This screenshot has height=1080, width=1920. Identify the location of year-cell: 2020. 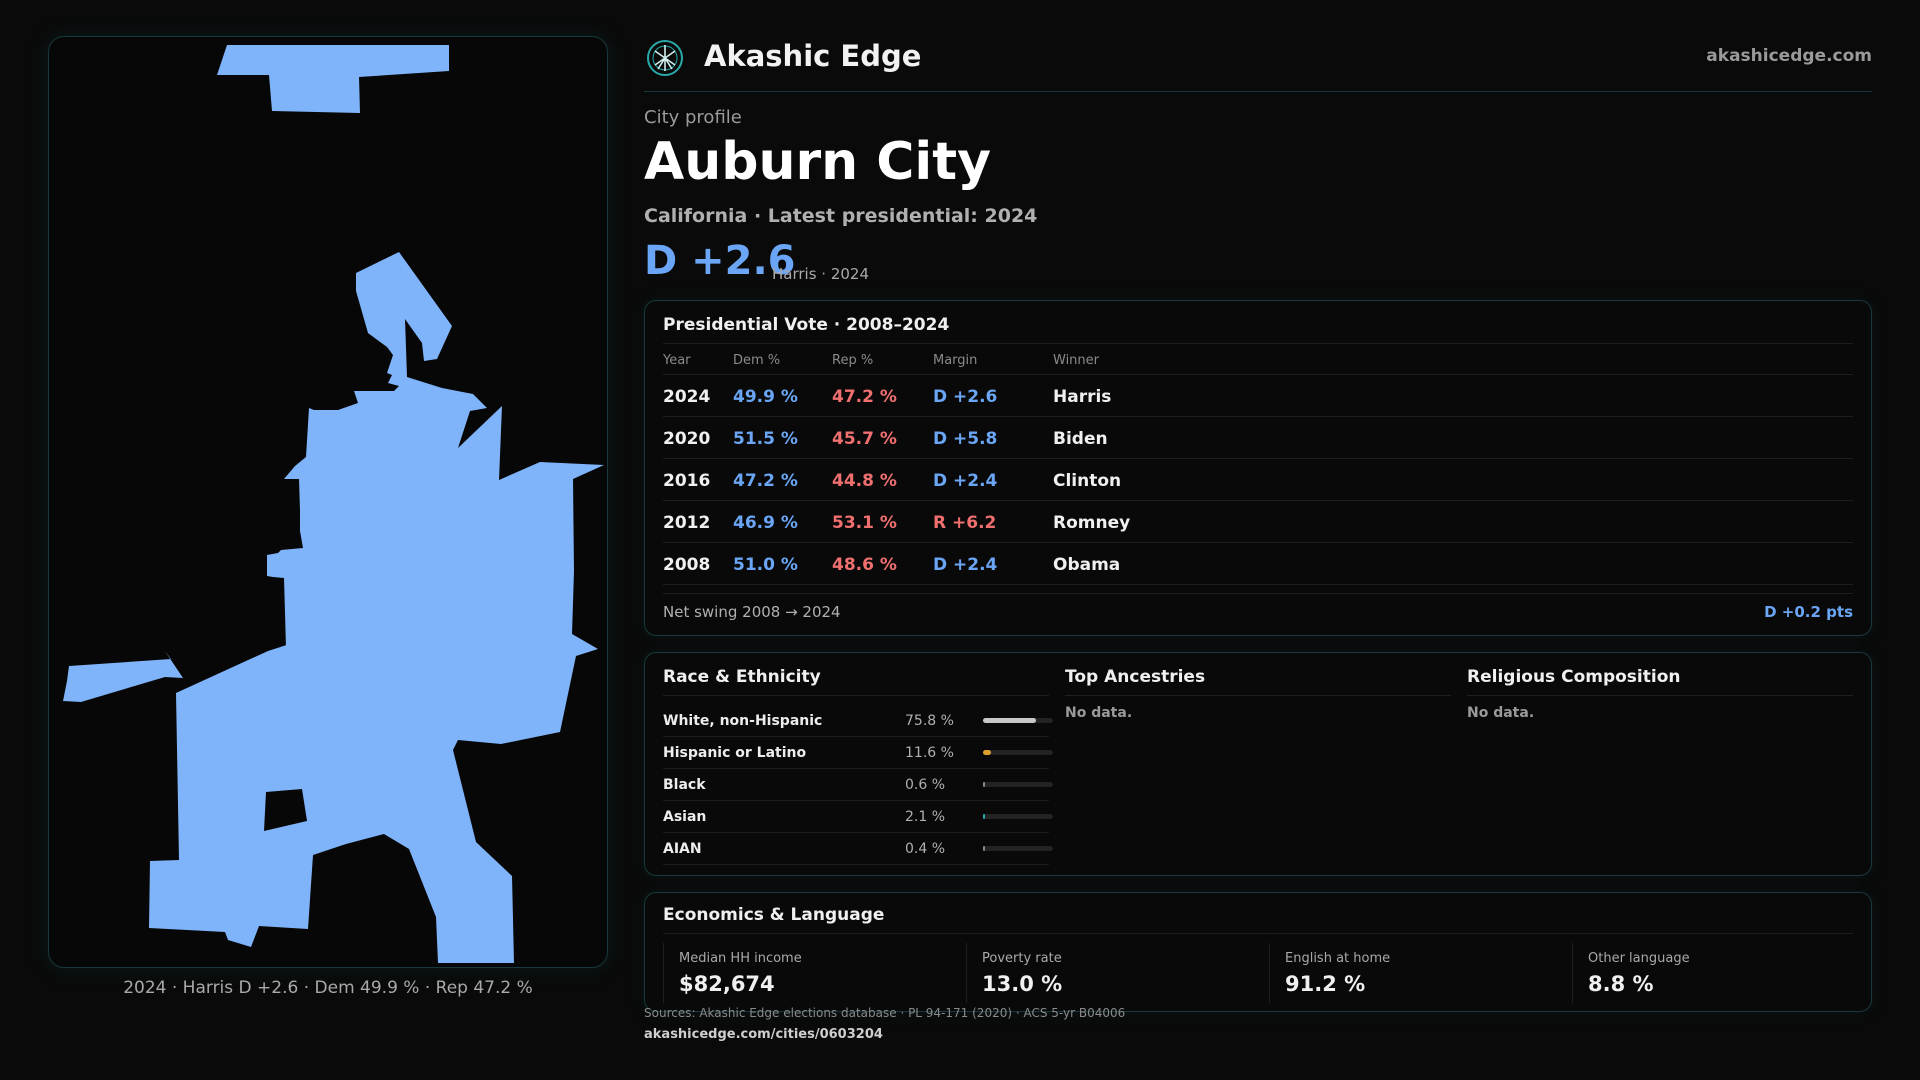
(687, 439).